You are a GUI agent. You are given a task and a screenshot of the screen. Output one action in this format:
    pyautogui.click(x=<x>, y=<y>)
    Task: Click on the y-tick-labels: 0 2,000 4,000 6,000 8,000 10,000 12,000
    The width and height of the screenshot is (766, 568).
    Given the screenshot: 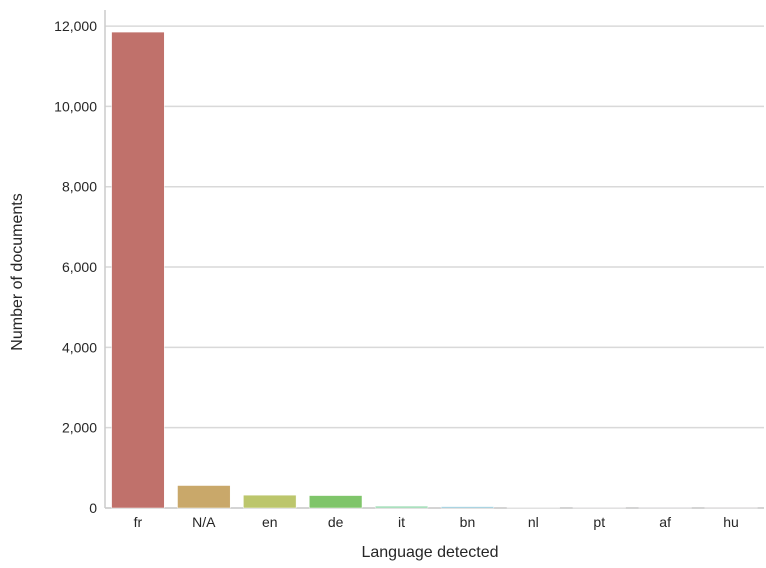 What is the action you would take?
    pyautogui.click(x=75, y=267)
    